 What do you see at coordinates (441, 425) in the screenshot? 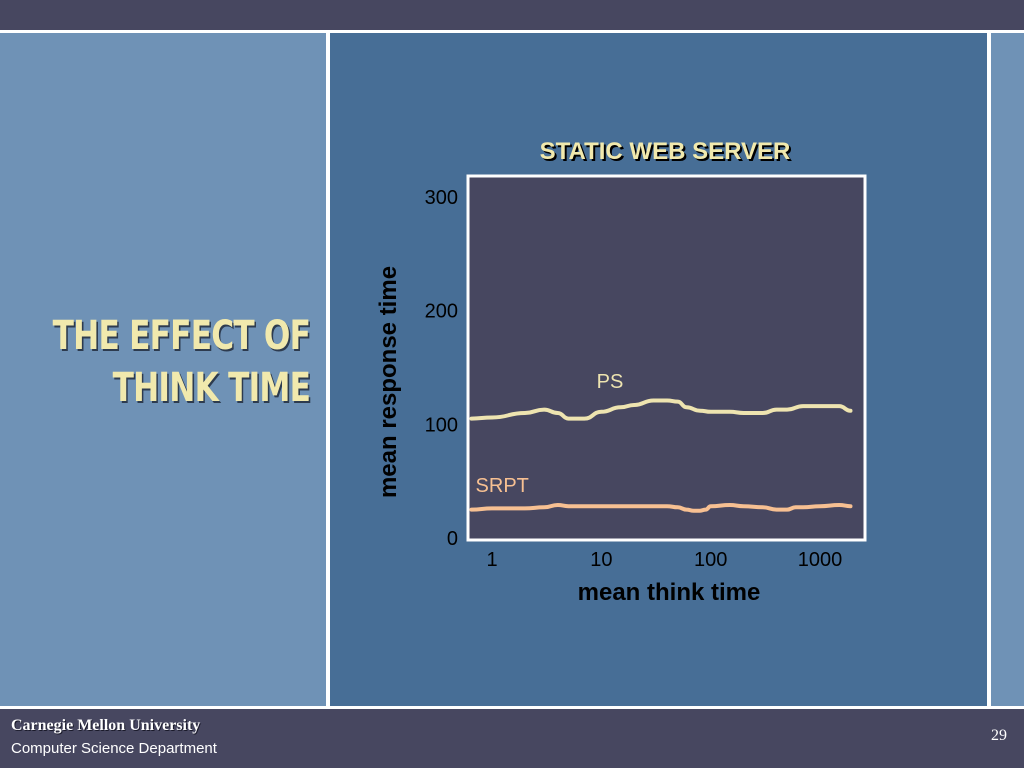
I see `y-tick-label: 100` at bounding box center [441, 425].